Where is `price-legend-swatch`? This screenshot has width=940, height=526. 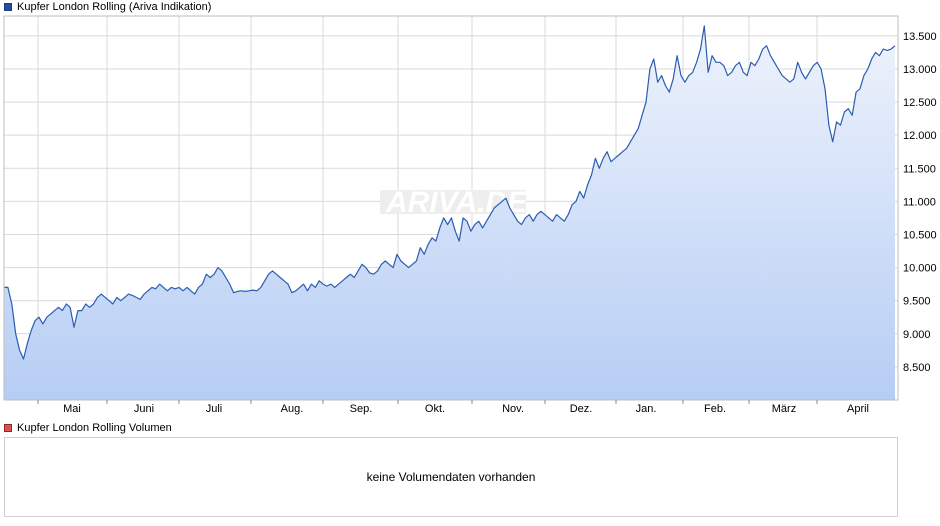
price-legend-swatch is located at coordinates (8, 7).